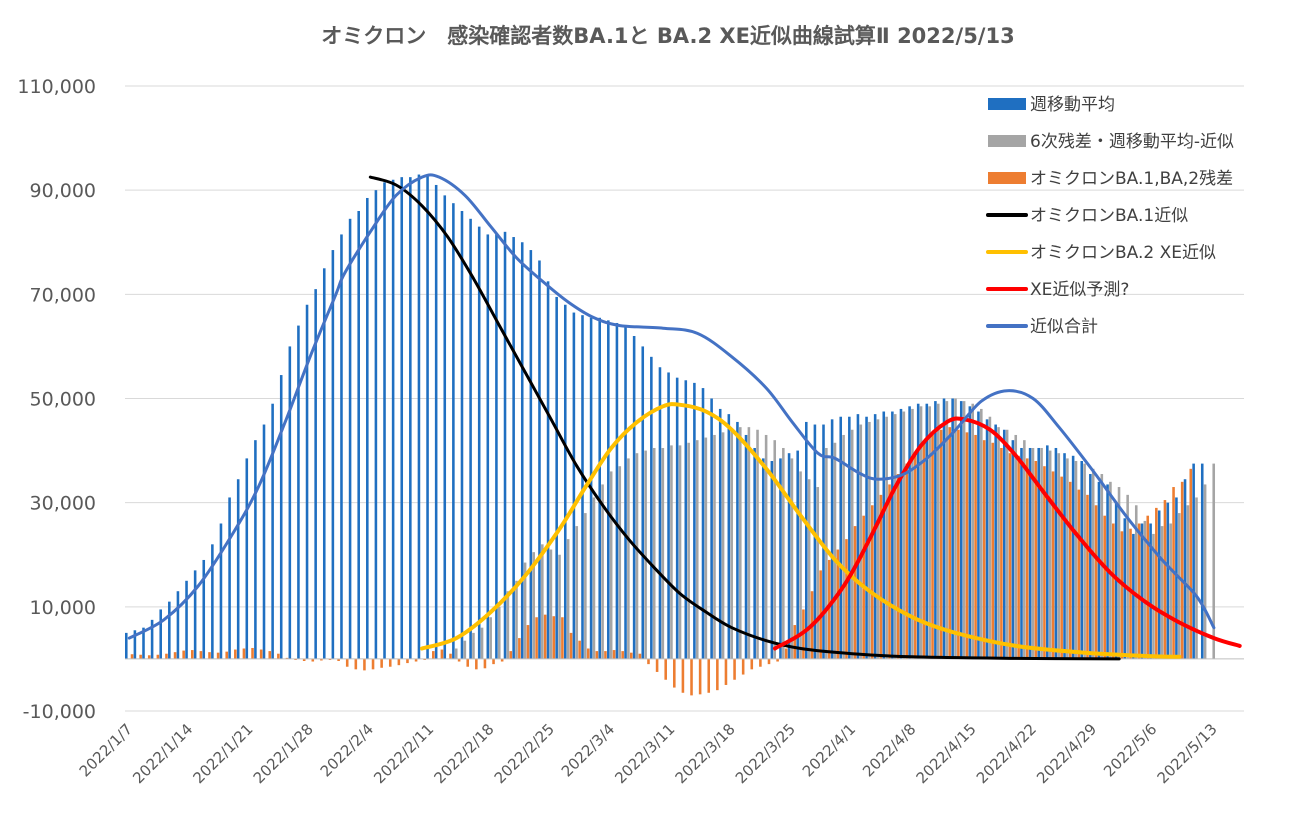  Describe the element at coordinates (1131, 179) in the screenshot. I see `legend-label: オミクロンBA.1,BA,2残差` at that location.